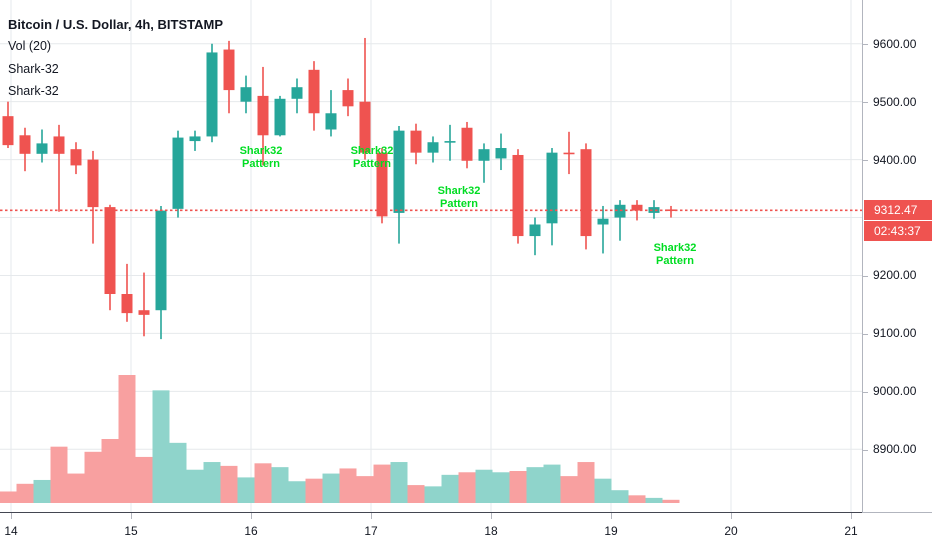 This screenshot has height=550, width=932. I want to click on price-axis-tick: 9400.00, so click(897, 160).